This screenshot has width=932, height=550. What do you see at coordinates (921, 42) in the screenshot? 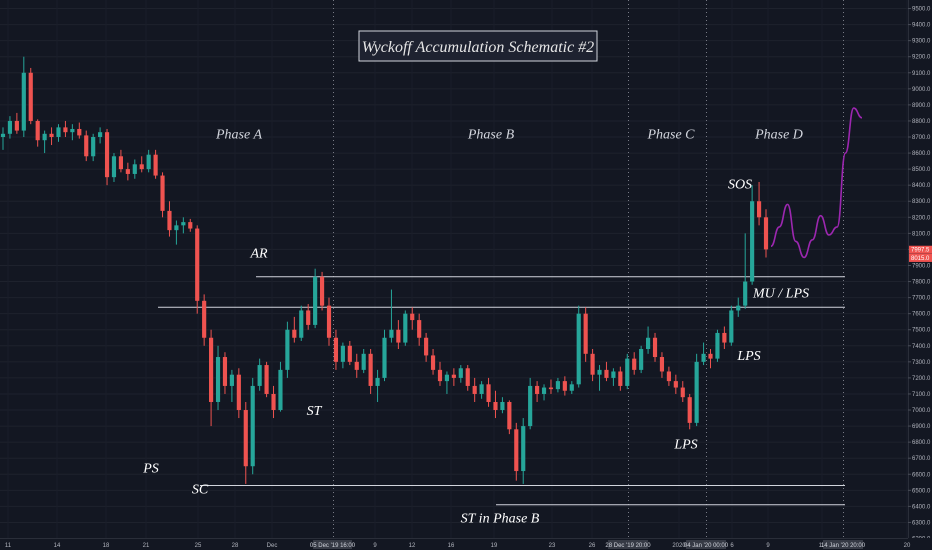
I see `y-tick-label: 9300.0` at bounding box center [921, 42].